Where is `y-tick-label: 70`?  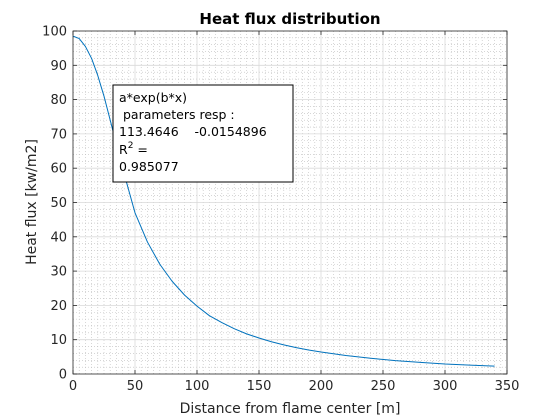 y-tick-label: 70 is located at coordinates (58, 134).